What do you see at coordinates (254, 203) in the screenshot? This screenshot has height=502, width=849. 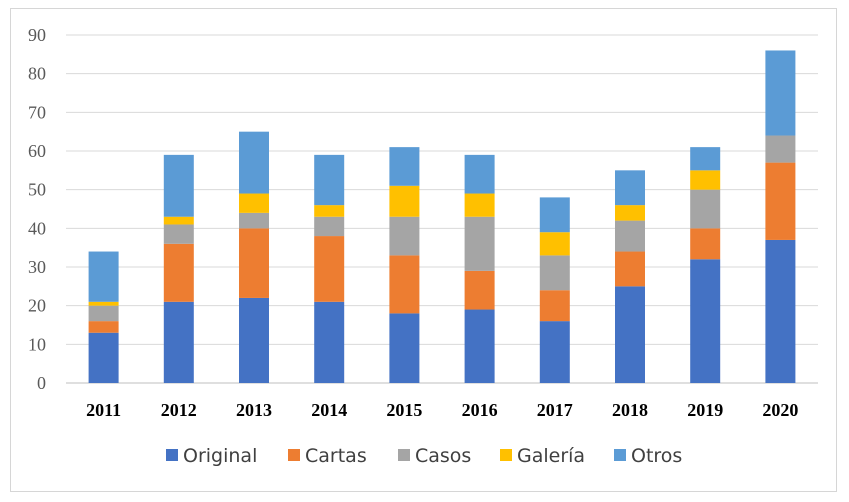 I see `bar-galería-2013` at bounding box center [254, 203].